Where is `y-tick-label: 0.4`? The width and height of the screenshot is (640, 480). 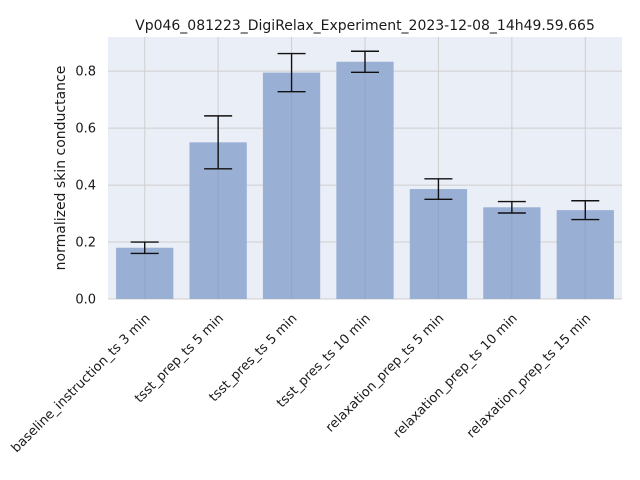
y-tick-label: 0.4 is located at coordinates (85, 186).